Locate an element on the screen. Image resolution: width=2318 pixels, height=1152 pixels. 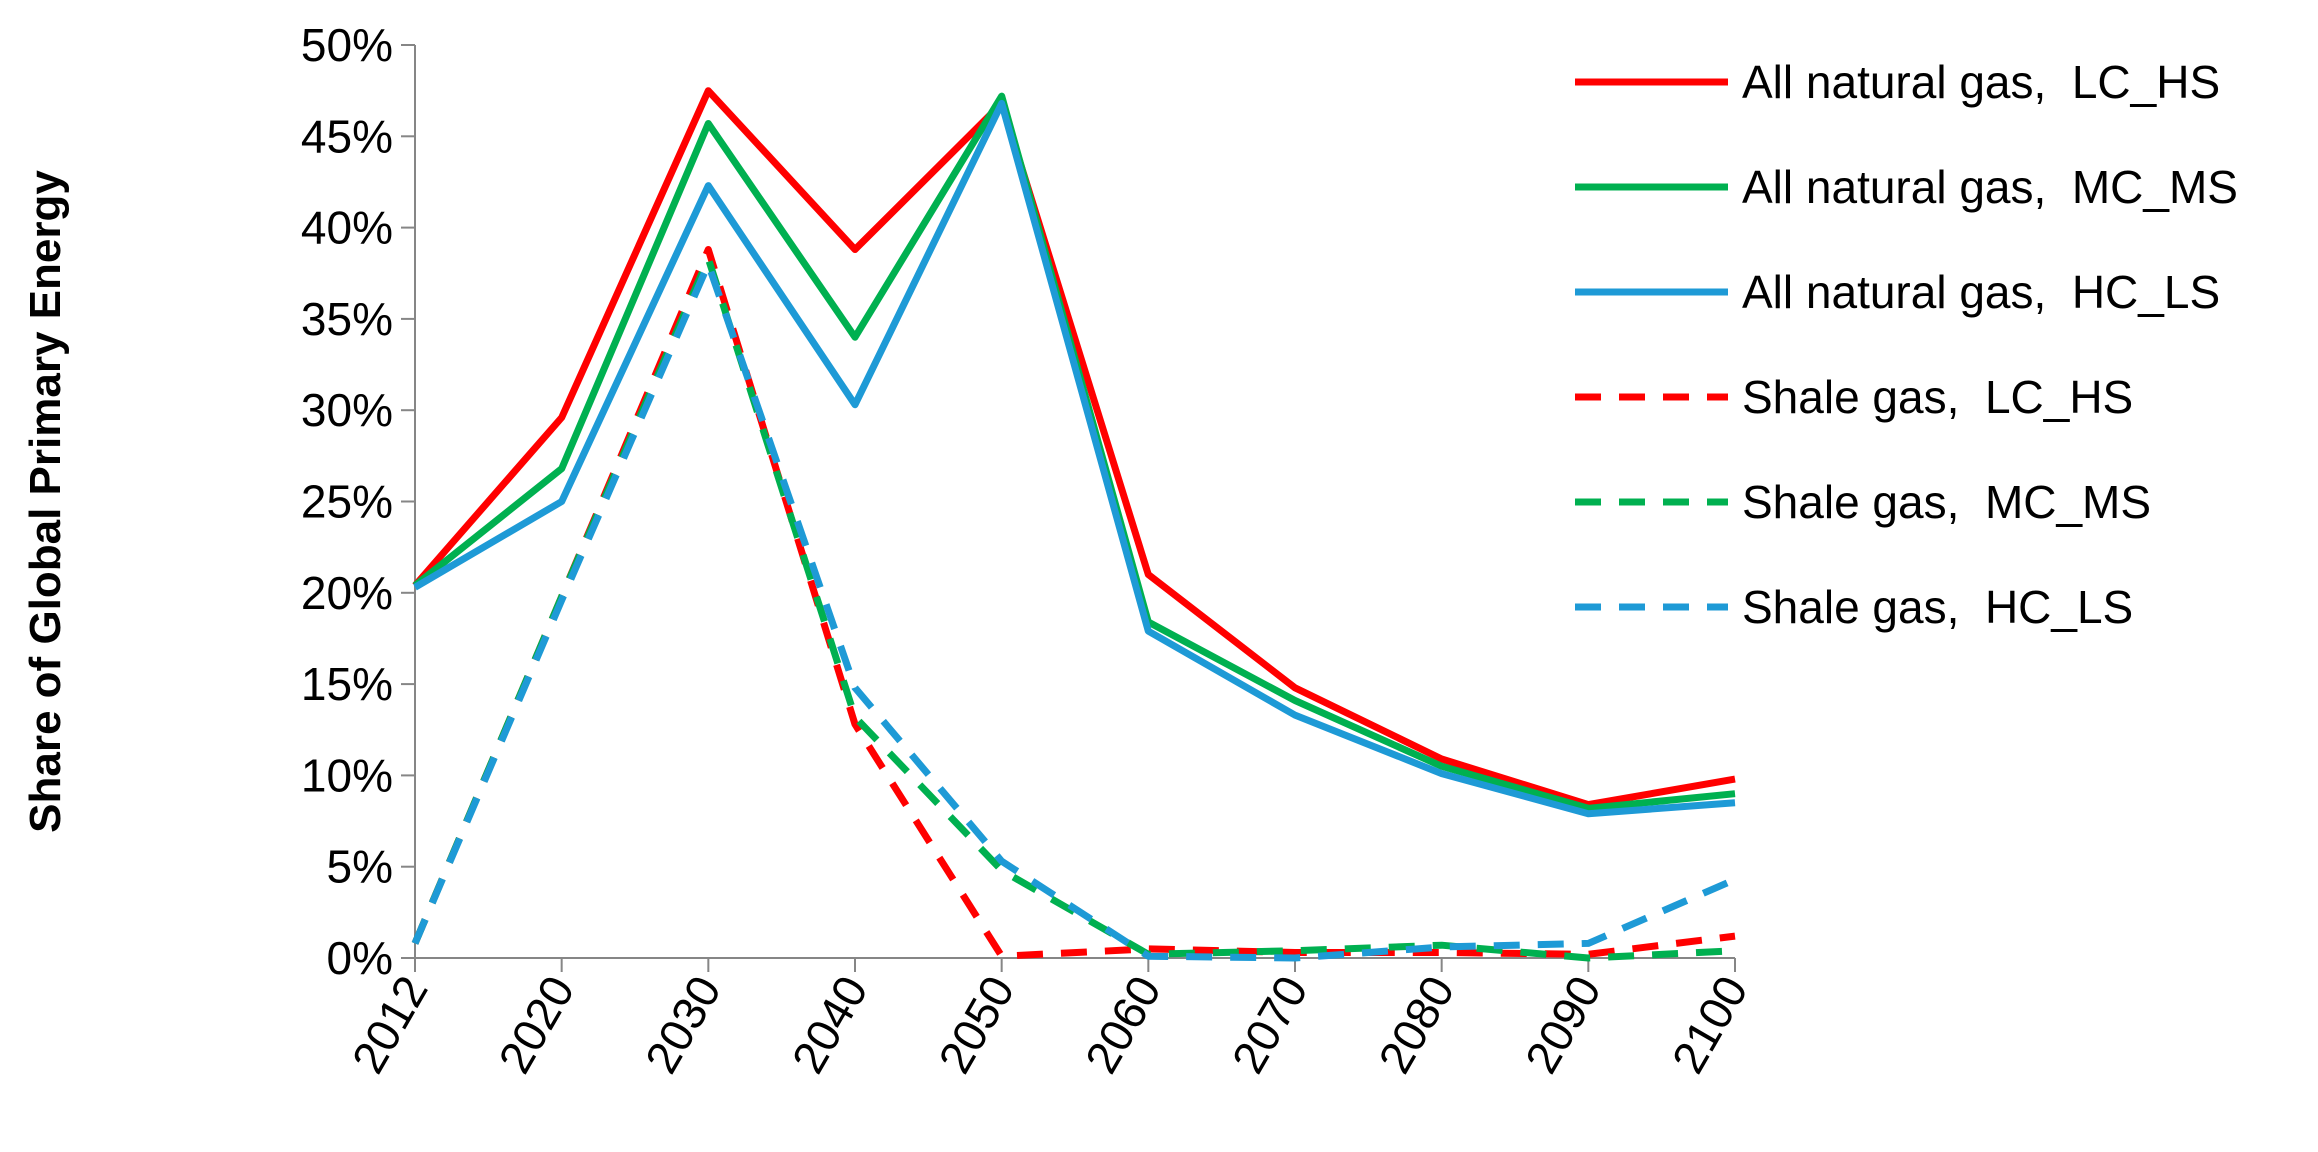
y-tick-label: 0% is located at coordinates (360, 958).